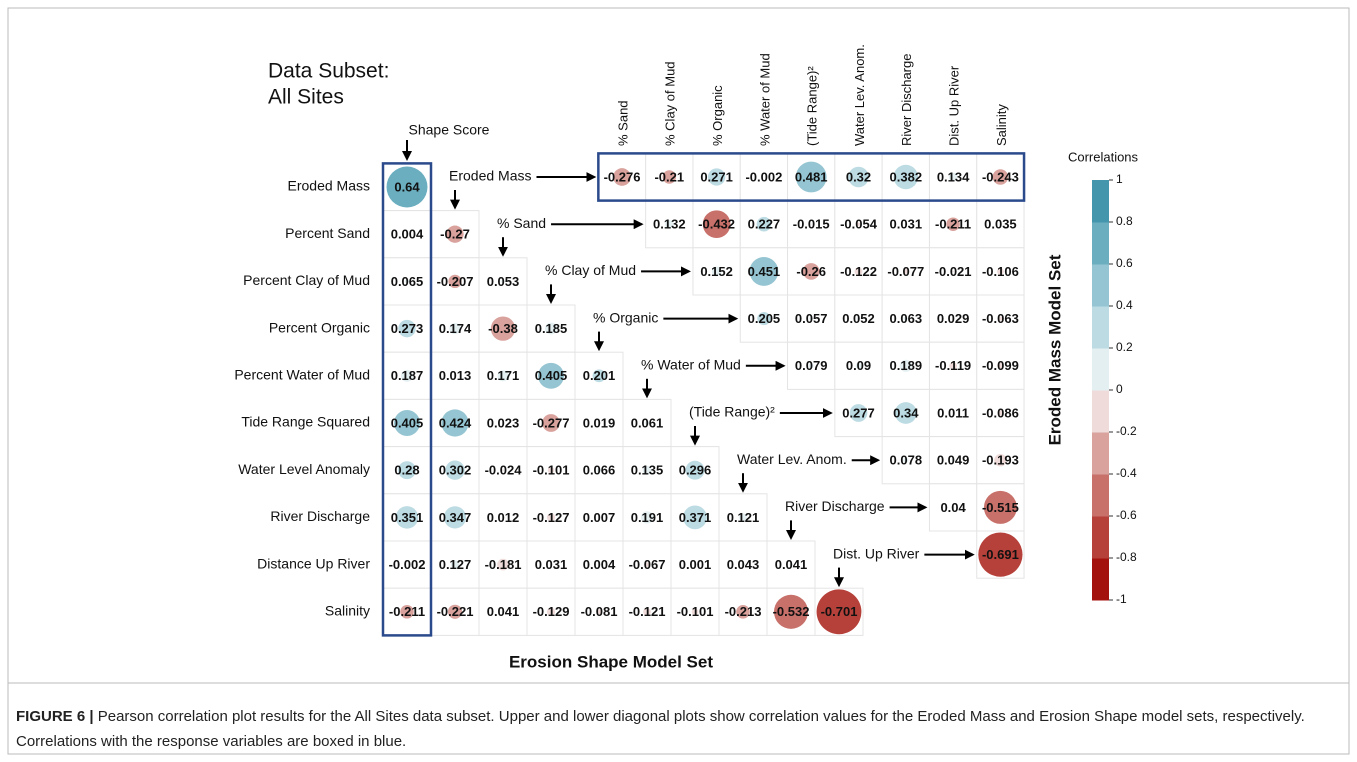 The width and height of the screenshot is (1357, 762). Describe the element at coordinates (1054, 349) in the screenshot. I see `y2-axis-title: Eroded Mass Model Set` at that location.